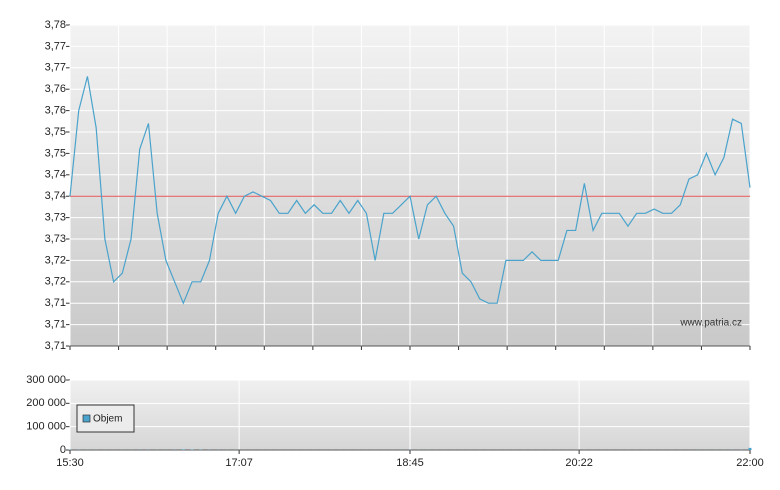 This screenshot has width=780, height=490. I want to click on x-tick-label: 18:45, so click(410, 463).